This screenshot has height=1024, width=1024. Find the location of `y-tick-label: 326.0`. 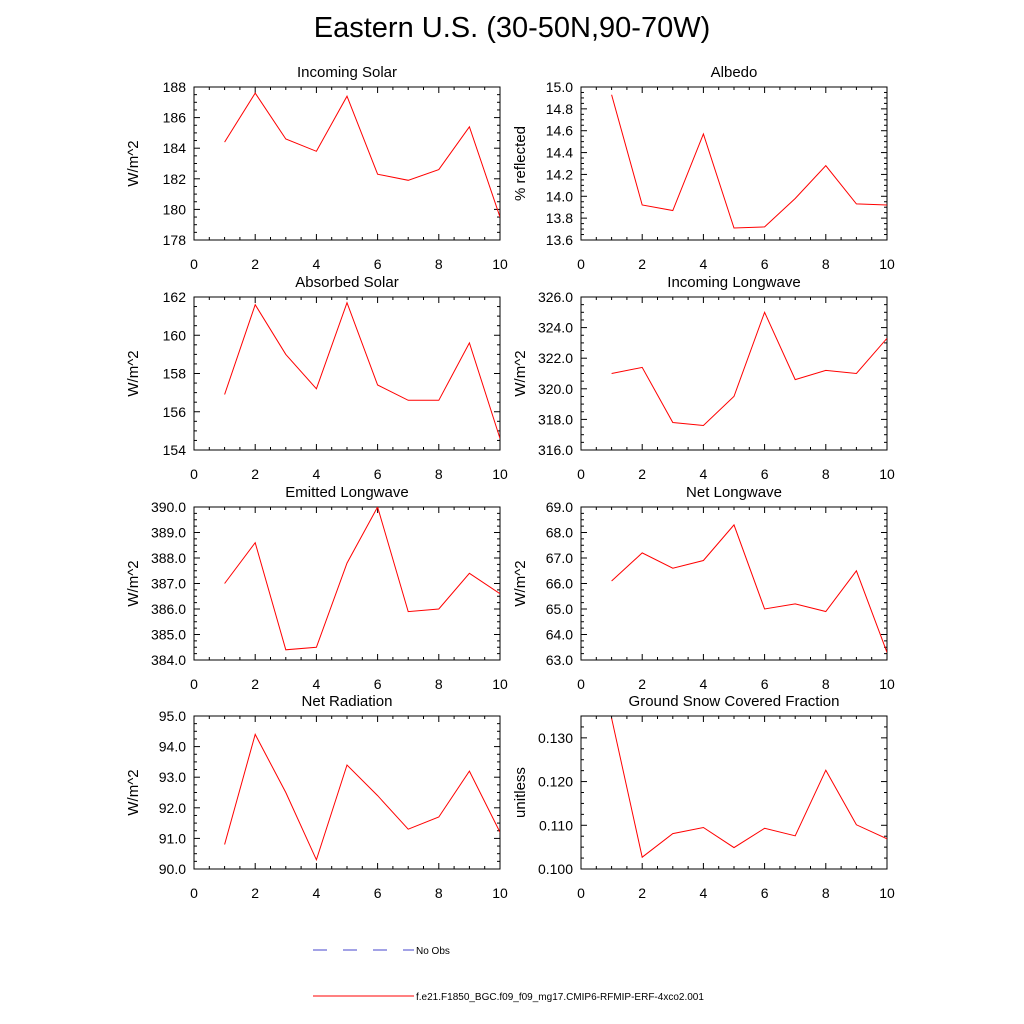

y-tick-label: 326.0 is located at coordinates (555, 297).